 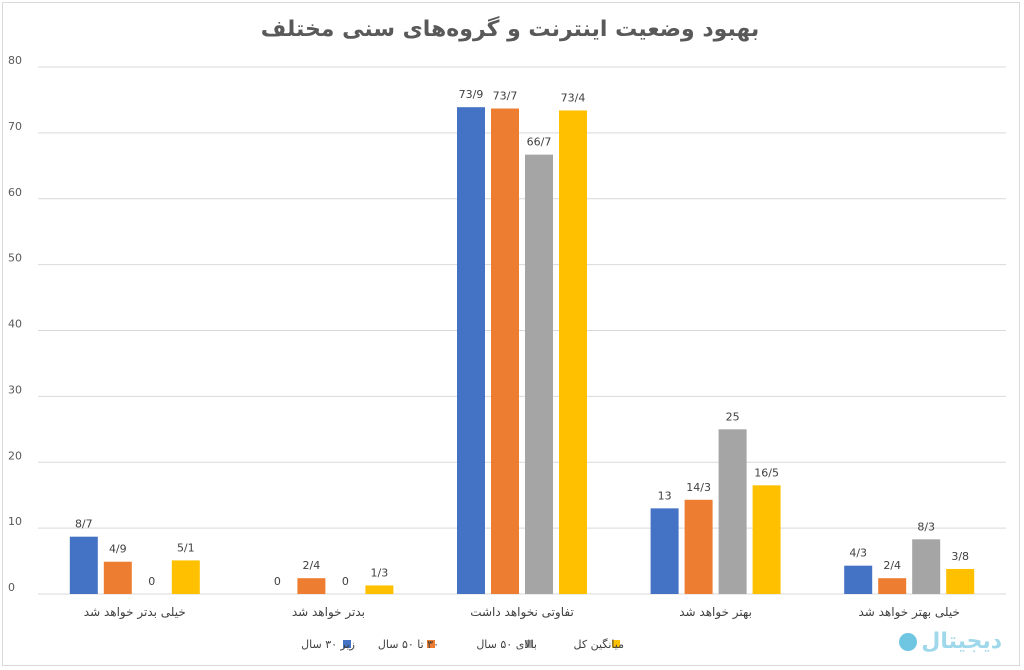 I want to click on y-axis: 0 10 20 30 40 50 60 70 80, so click(x=15, y=324).